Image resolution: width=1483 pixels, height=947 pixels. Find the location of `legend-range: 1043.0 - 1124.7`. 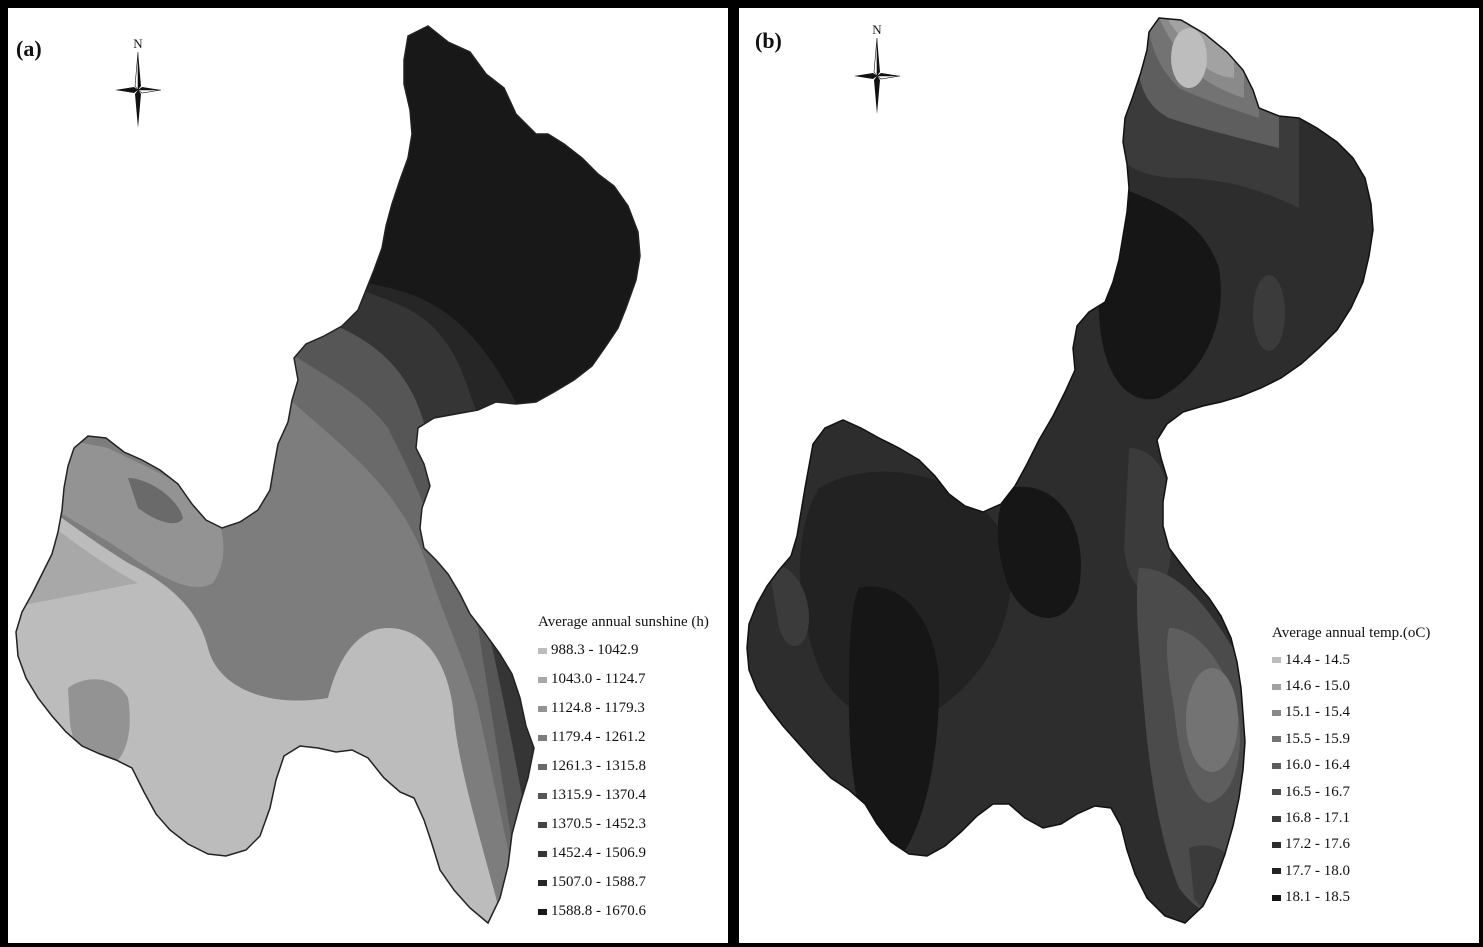

legend-range: 1043.0 - 1124.7 is located at coordinates (598, 679).